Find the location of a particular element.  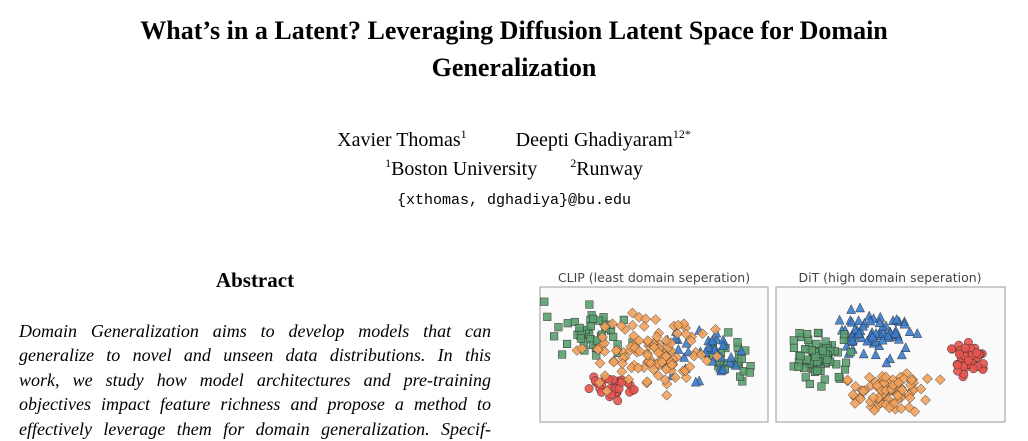

affil-sup: 2 is located at coordinates (573, 163).